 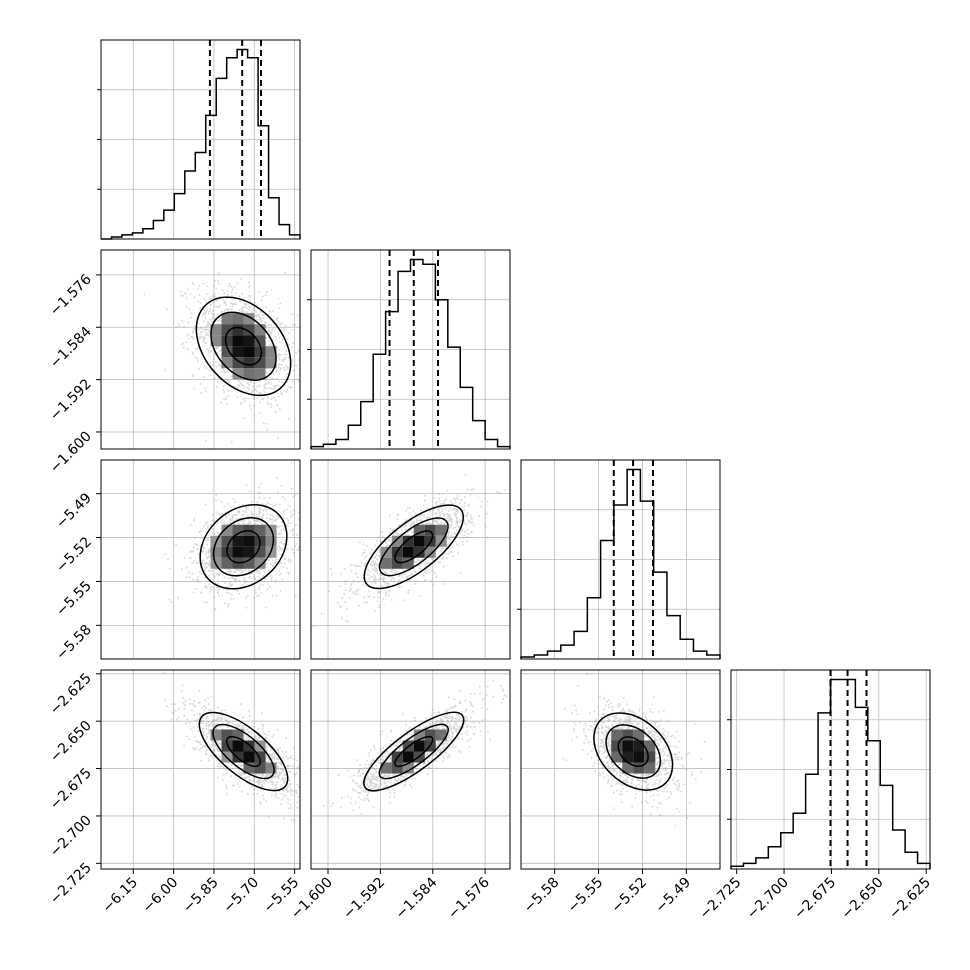 I want to click on x-tick-label: −1.592, so click(x=364, y=899).